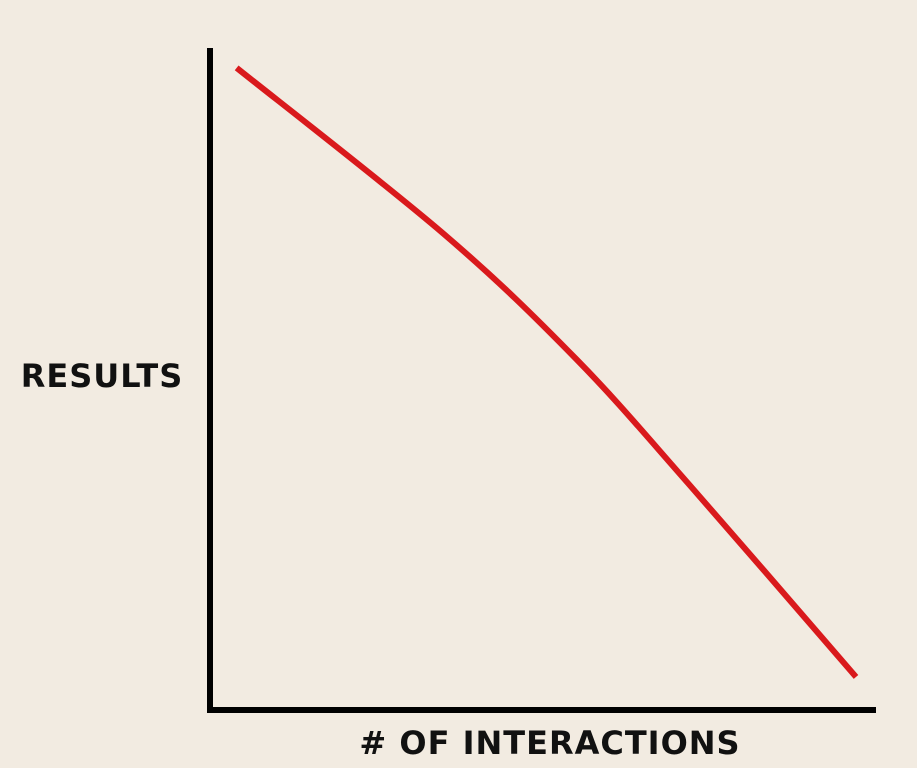 This screenshot has width=917, height=768. I want to click on y-axis-label: RESULTS, so click(102, 376).